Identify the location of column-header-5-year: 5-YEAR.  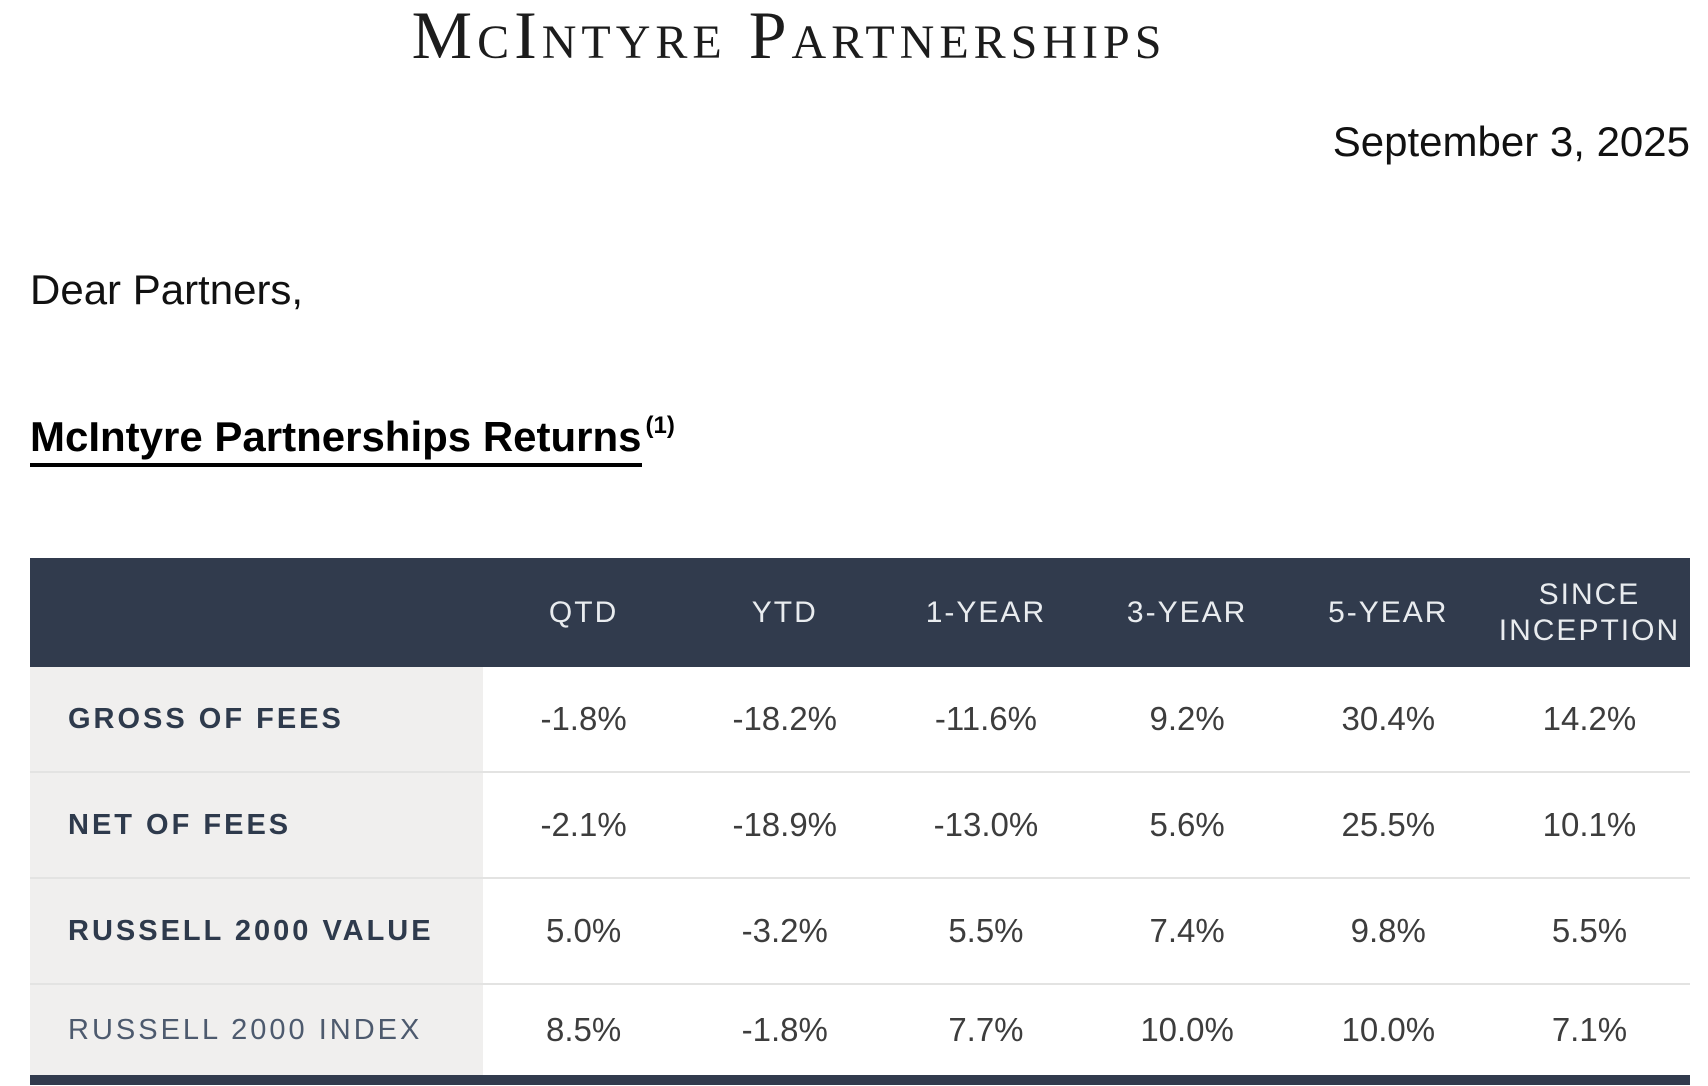
(1388, 612).